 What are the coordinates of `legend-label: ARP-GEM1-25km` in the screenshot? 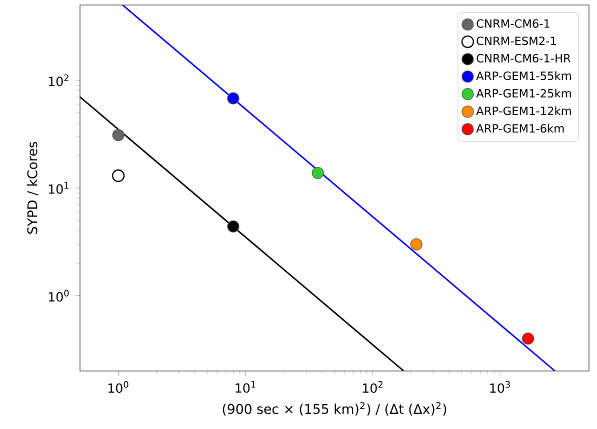 It's located at (523, 93).